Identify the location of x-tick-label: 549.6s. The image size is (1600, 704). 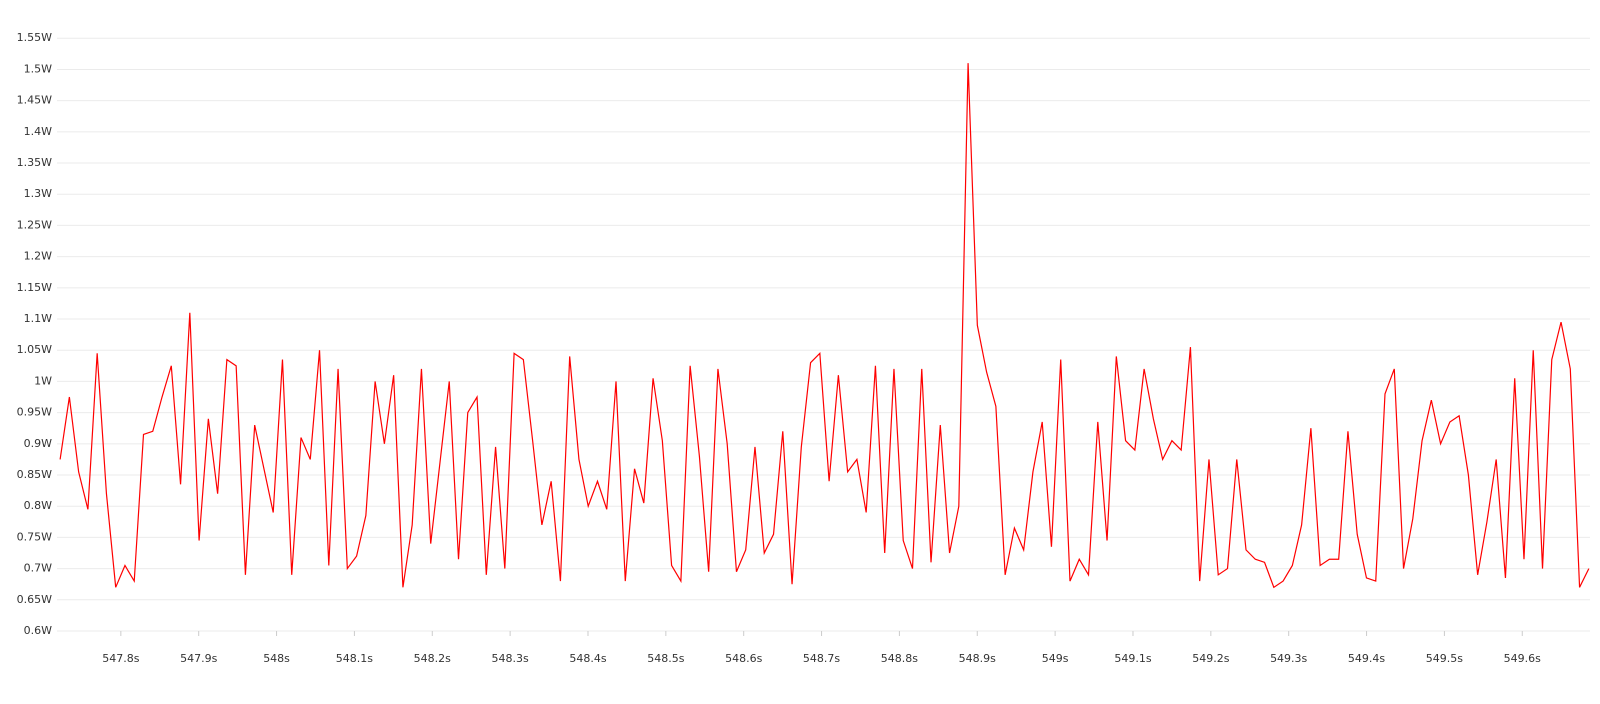
(1522, 658).